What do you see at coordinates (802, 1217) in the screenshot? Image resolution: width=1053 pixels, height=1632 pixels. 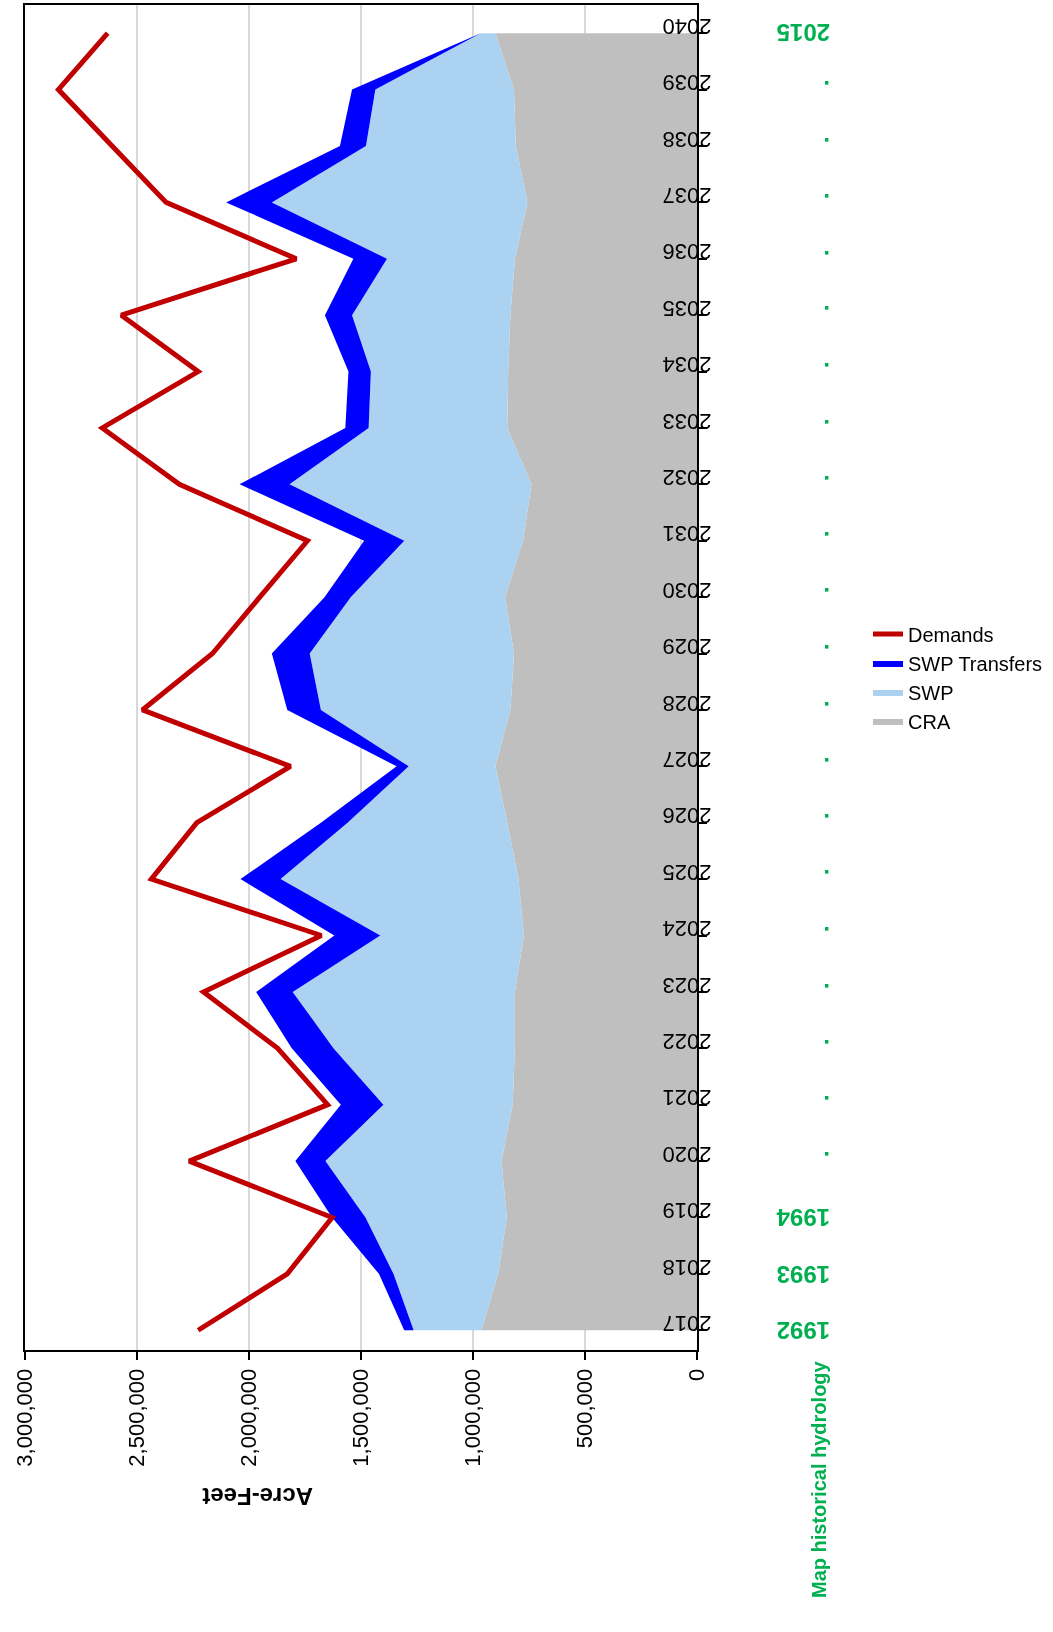 I see `text: 1994` at bounding box center [802, 1217].